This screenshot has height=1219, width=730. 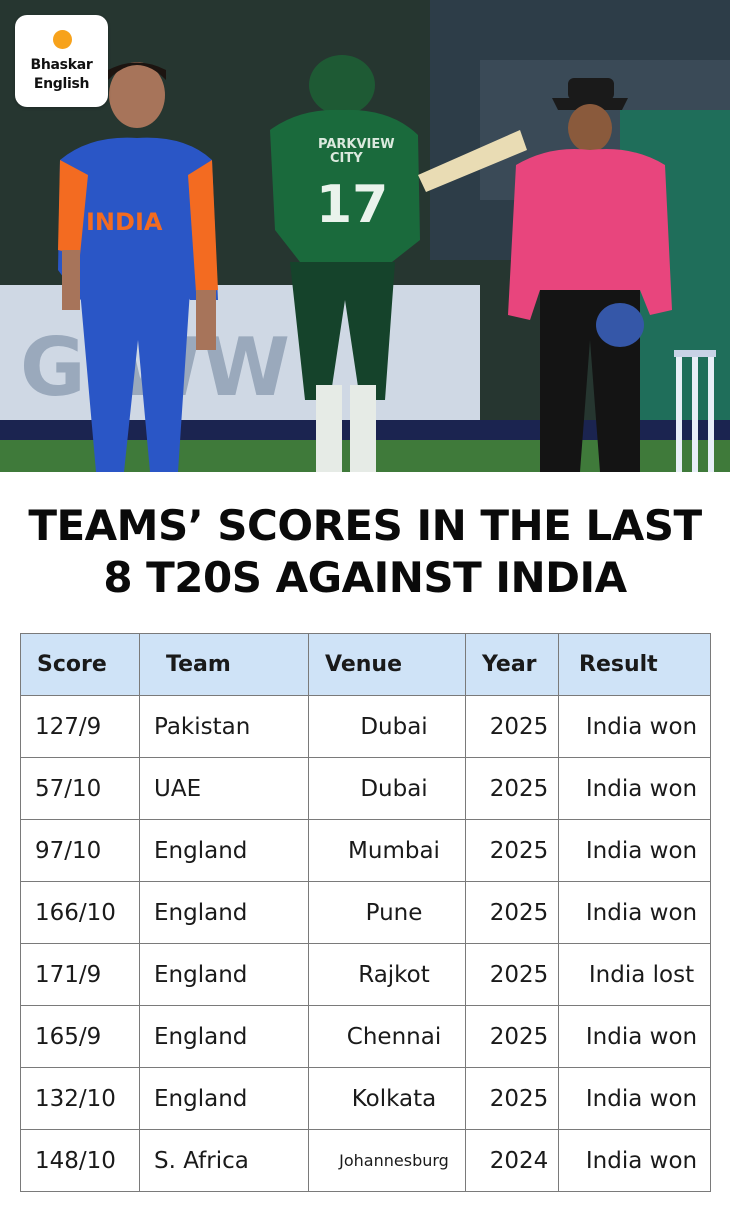 I want to click on brand-logo: Bhaskar English, so click(x=61, y=61).